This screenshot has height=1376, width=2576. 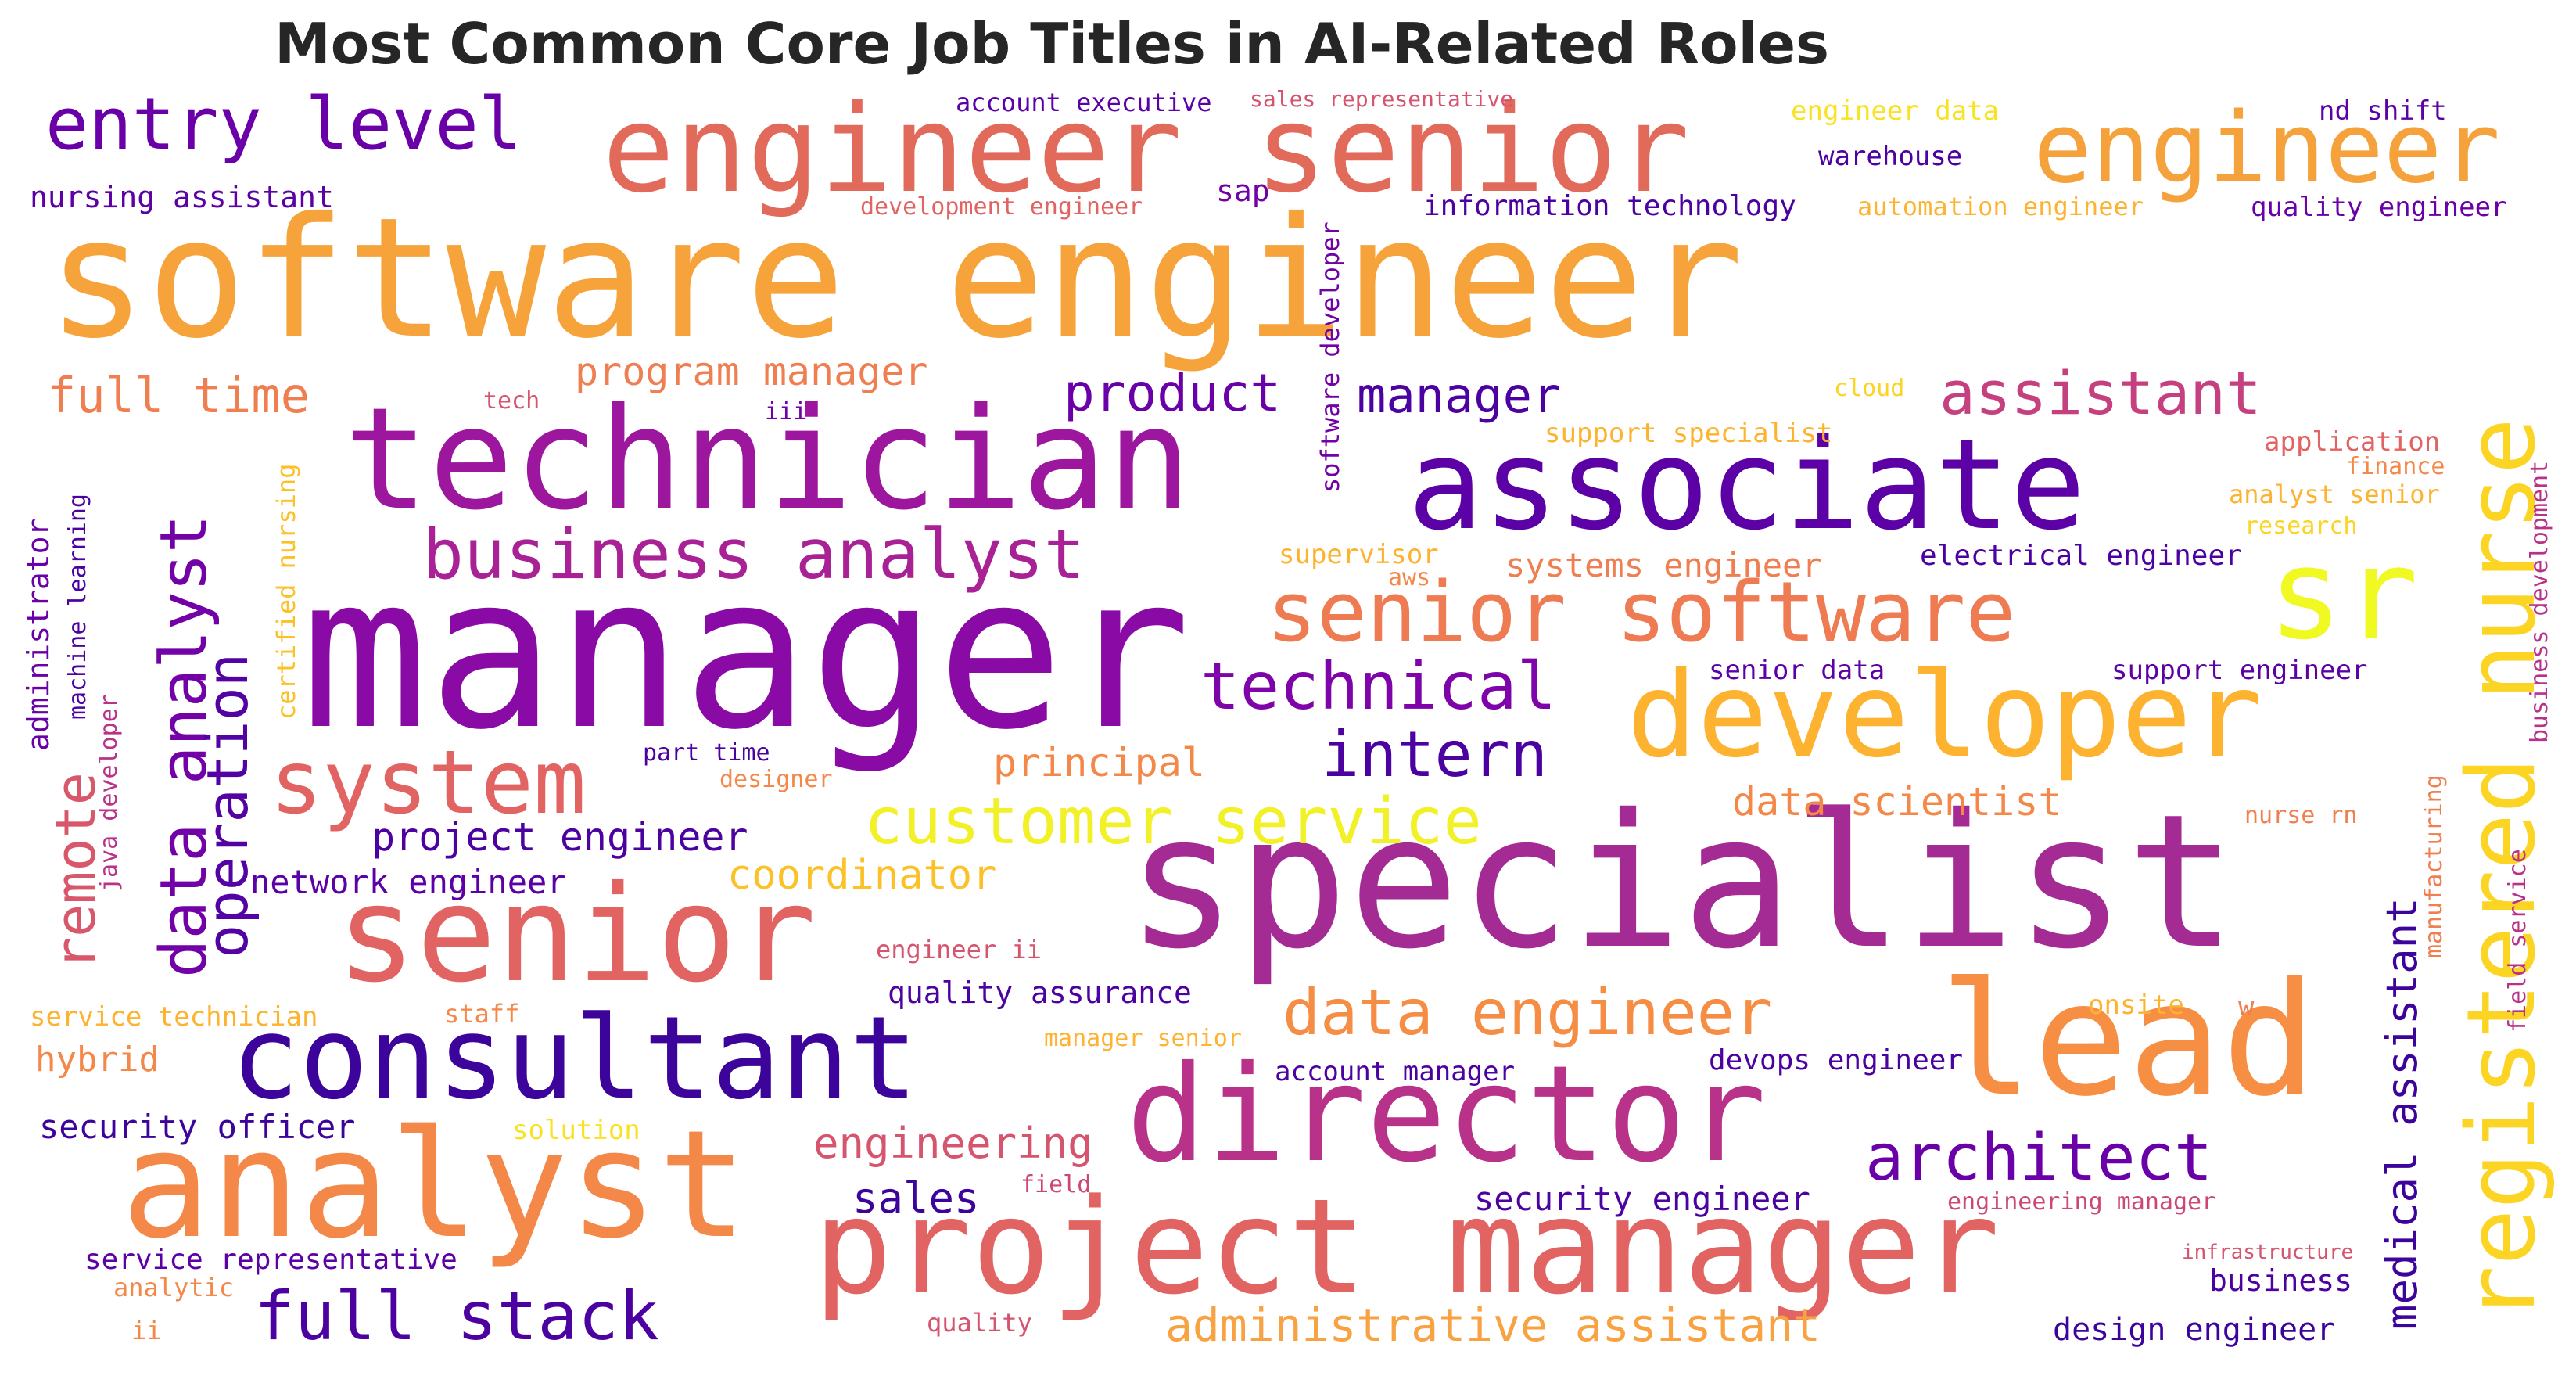 What do you see at coordinates (2402, 1113) in the screenshot?
I see `word: medical assistant` at bounding box center [2402, 1113].